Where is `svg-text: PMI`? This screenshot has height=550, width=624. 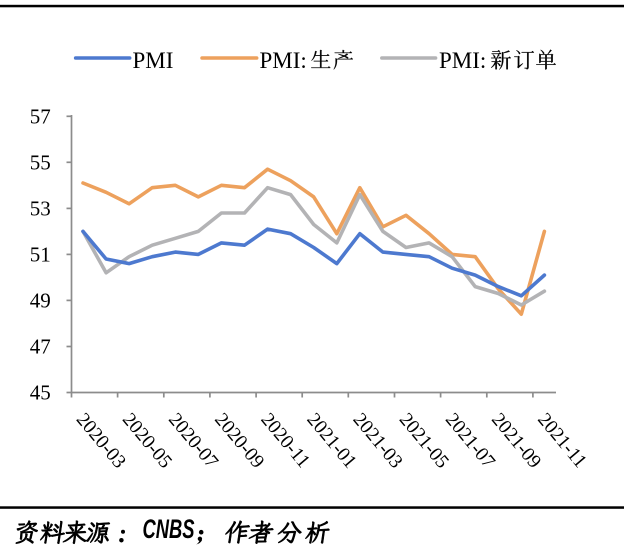 svg-text: PMI is located at coordinates (153, 60).